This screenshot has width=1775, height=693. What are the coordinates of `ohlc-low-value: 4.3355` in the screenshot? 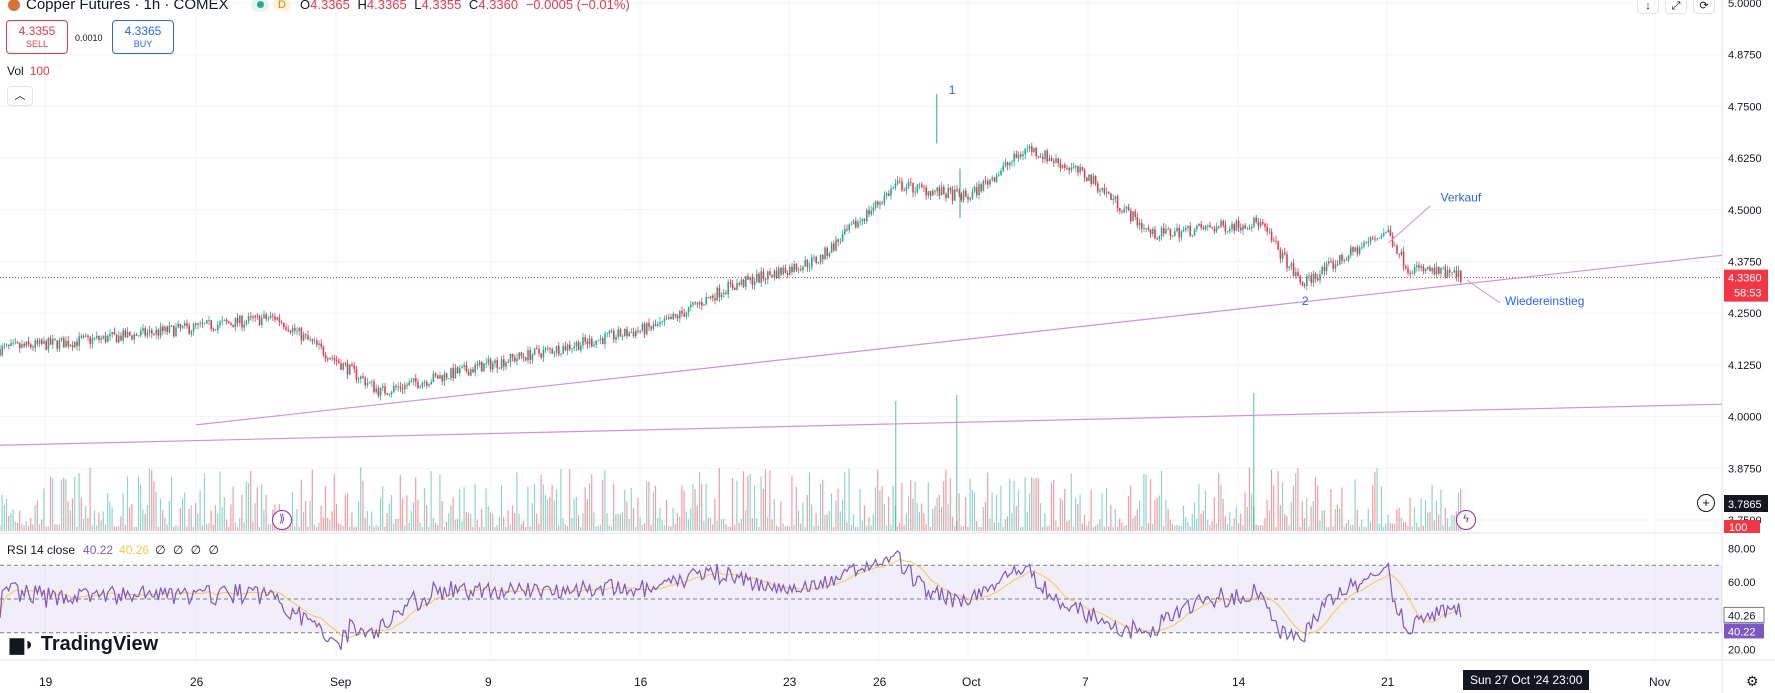 It's located at (441, 6).